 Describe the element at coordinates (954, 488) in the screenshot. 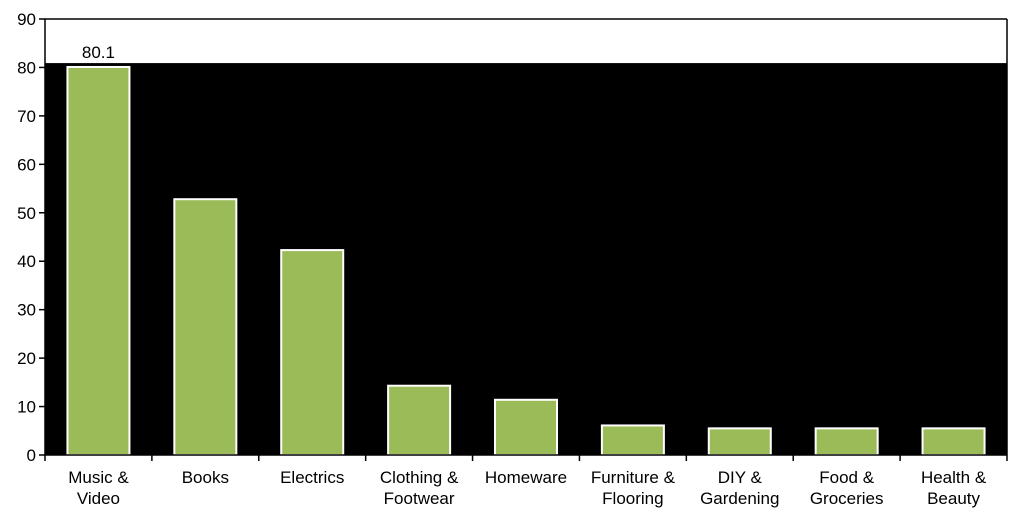

I see `category-label-8: Health & Beauty` at that location.